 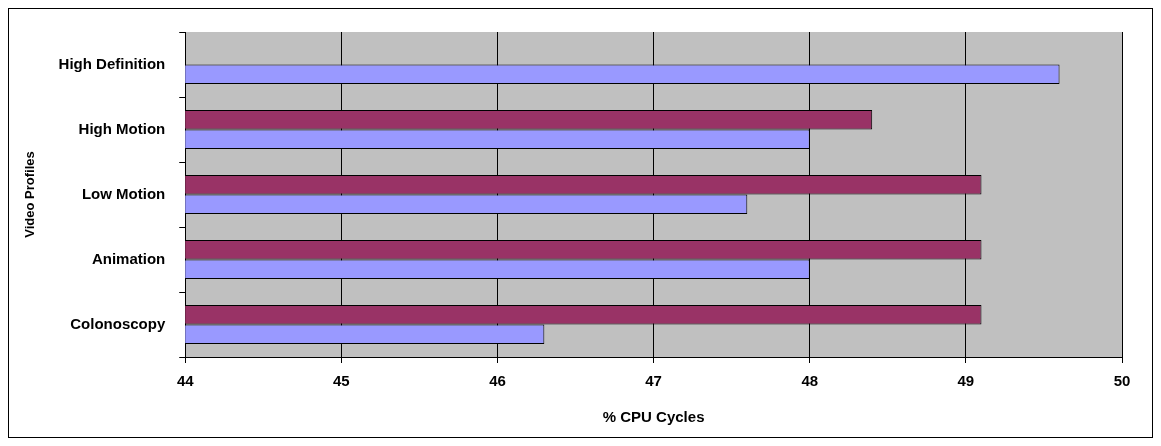 What do you see at coordinates (112, 63) in the screenshot?
I see `y-tick-label: High Definition` at bounding box center [112, 63].